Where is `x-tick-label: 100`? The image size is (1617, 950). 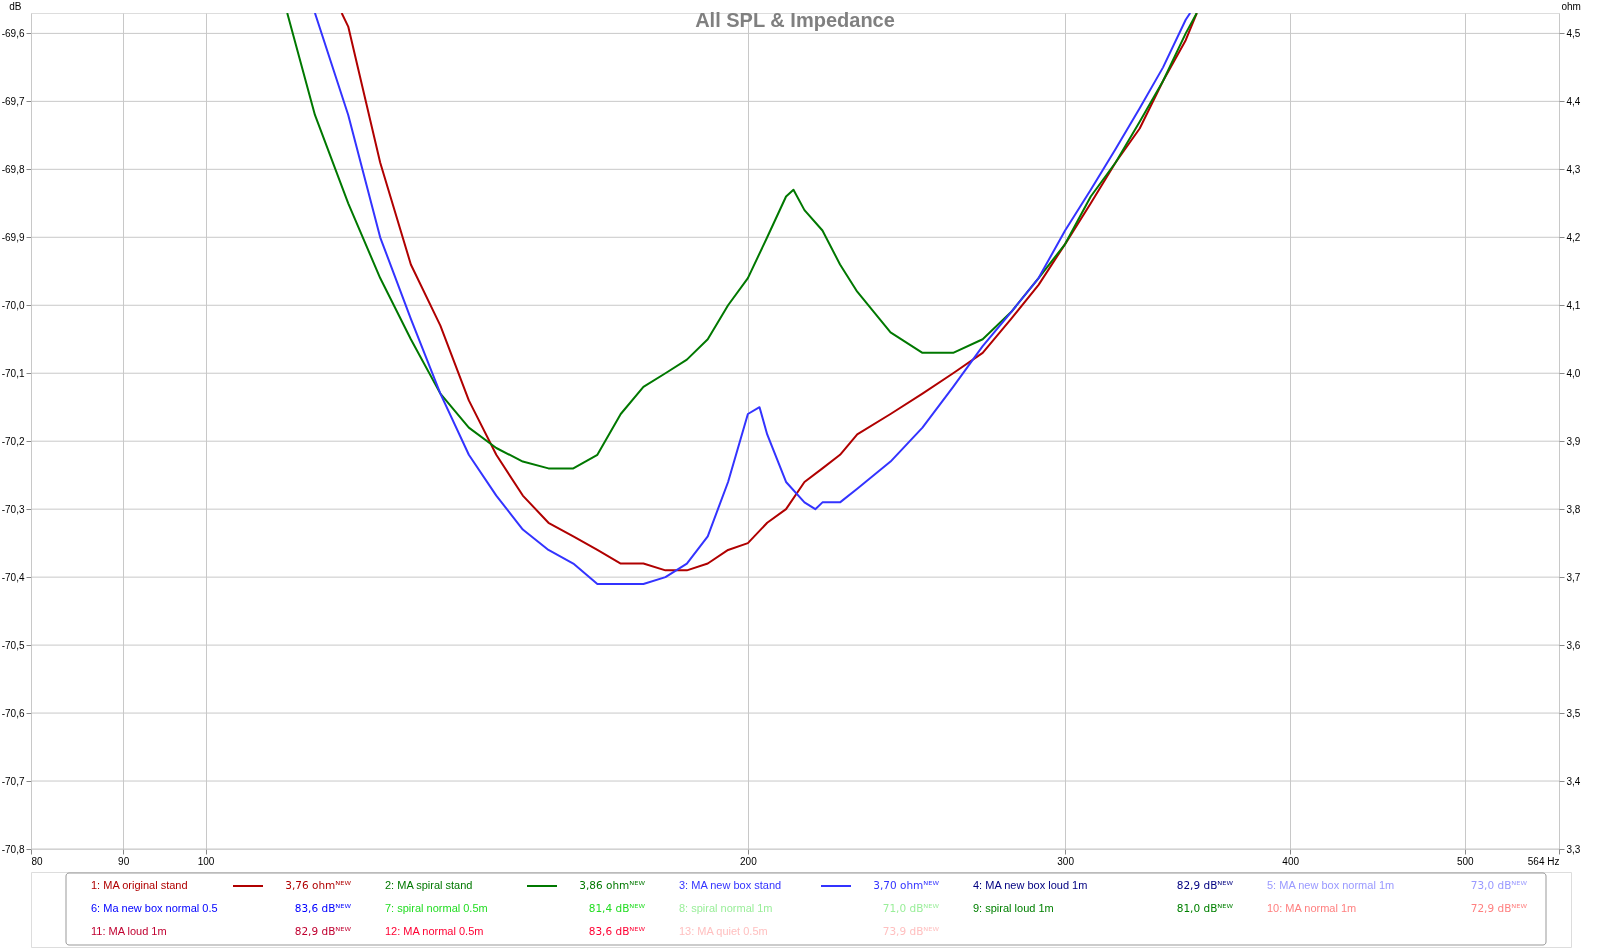
x-tick-label: 100 is located at coordinates (206, 861).